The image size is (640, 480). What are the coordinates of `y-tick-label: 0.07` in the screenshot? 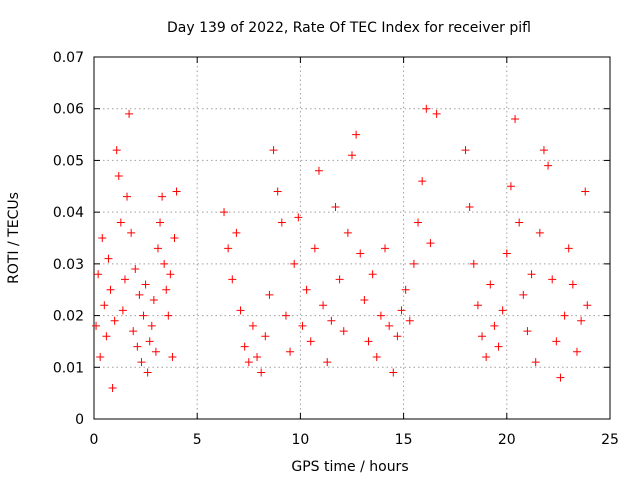 It's located at (68, 58).